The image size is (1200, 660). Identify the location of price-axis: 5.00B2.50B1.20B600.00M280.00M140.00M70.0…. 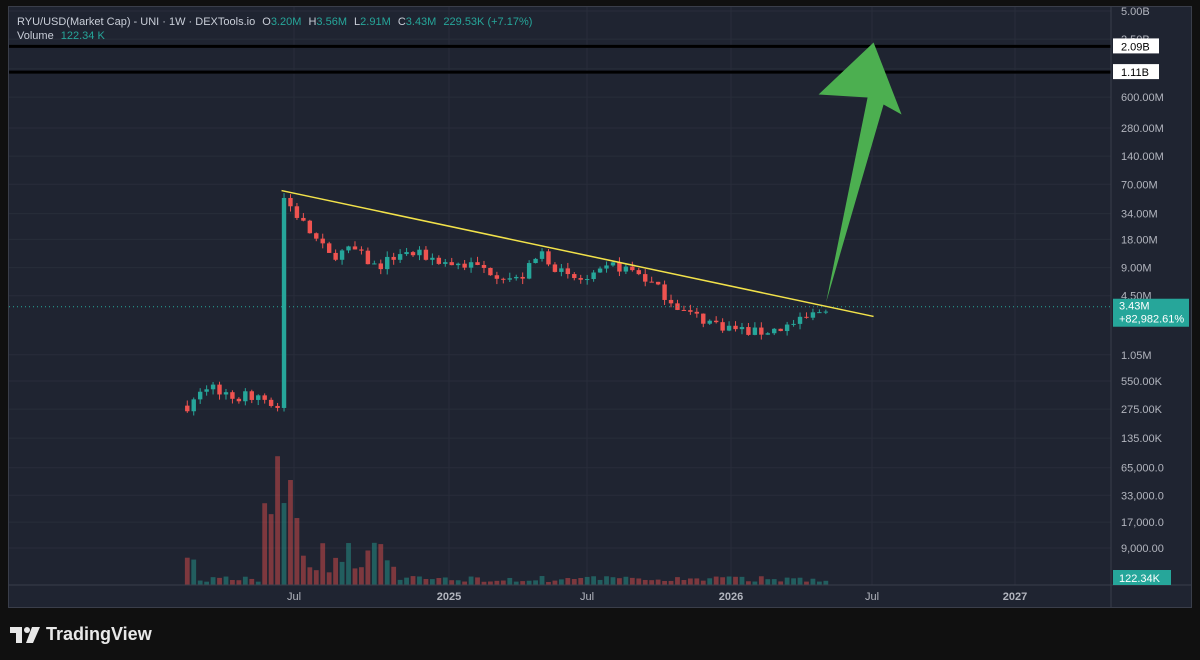
(1142, 281).